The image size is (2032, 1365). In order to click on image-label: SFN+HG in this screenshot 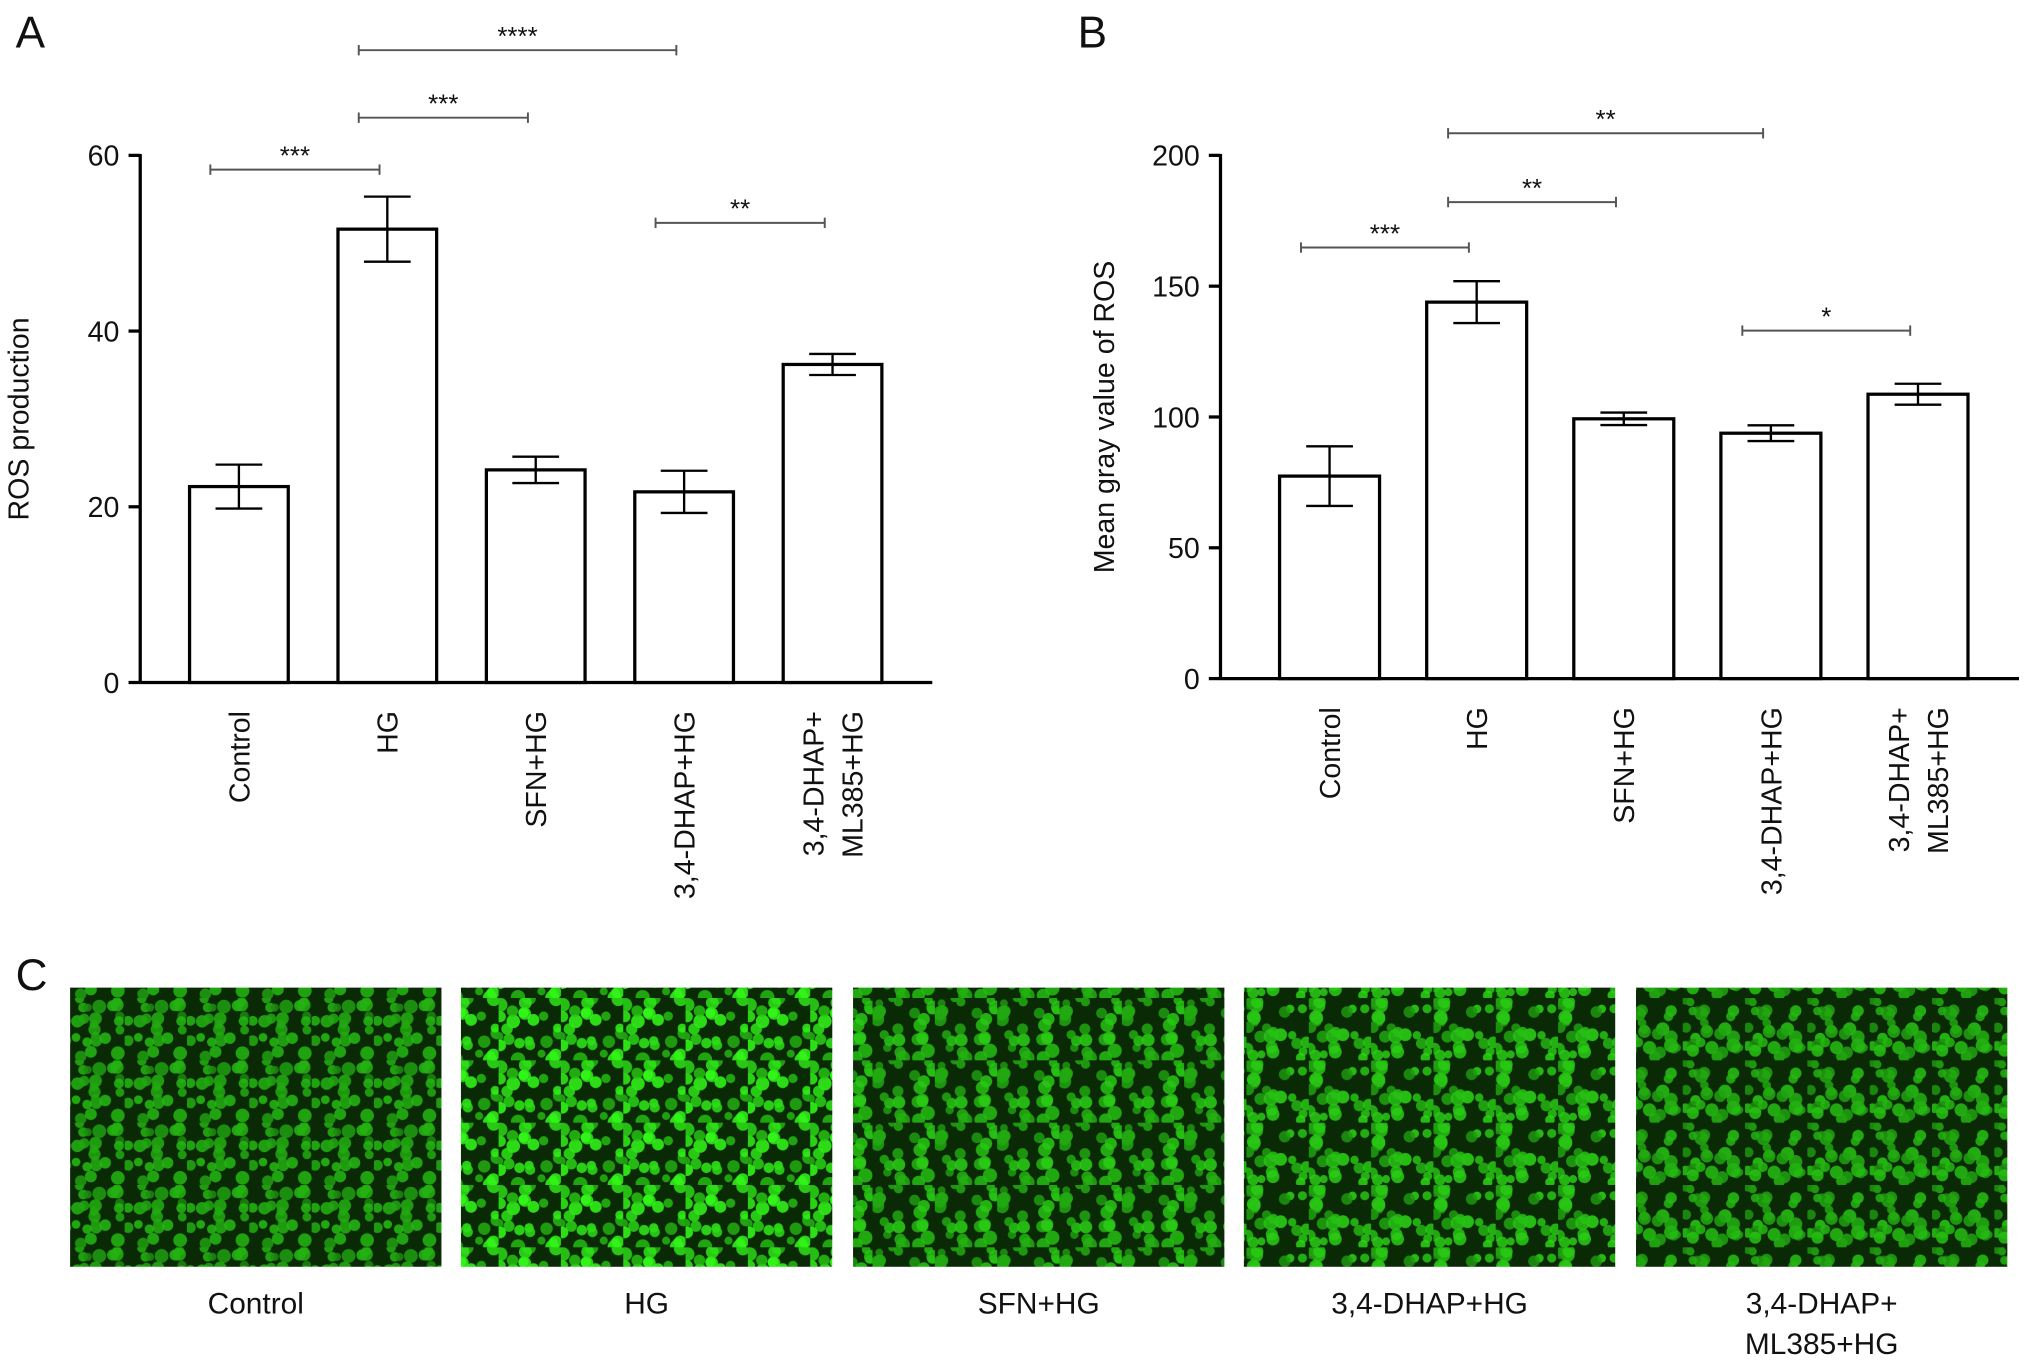, I will do `click(1039, 1304)`.